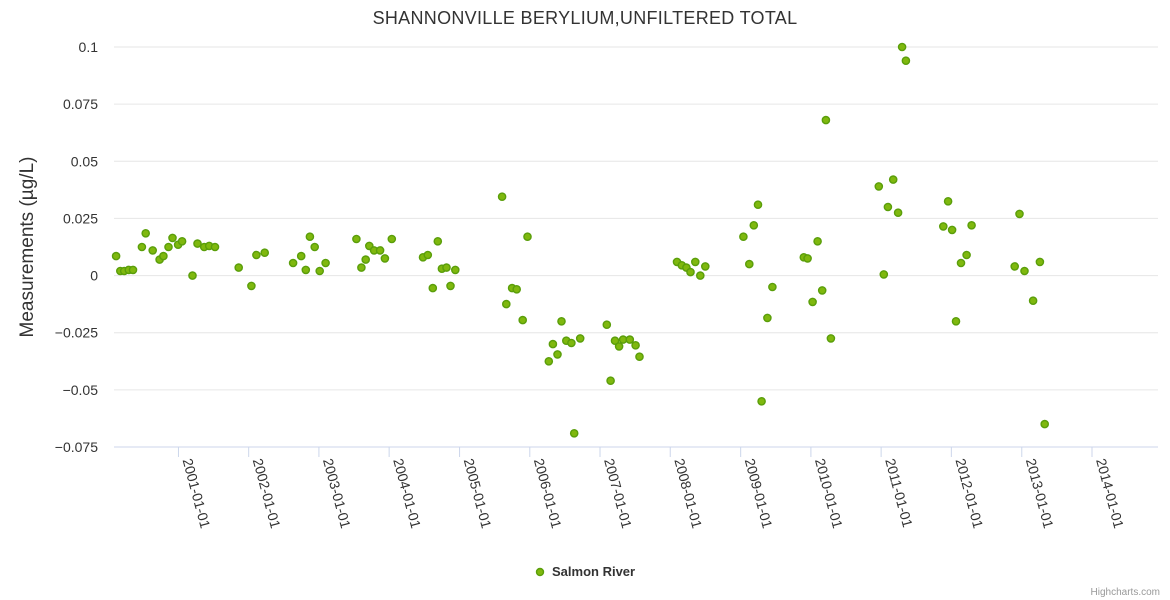  I want to click on legend: Salmon River, so click(585, 571).